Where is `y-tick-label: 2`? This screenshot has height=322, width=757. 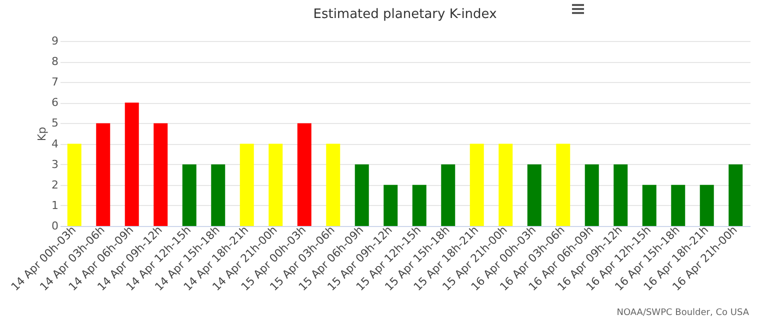
y-tick-label: 2 is located at coordinates (55, 185).